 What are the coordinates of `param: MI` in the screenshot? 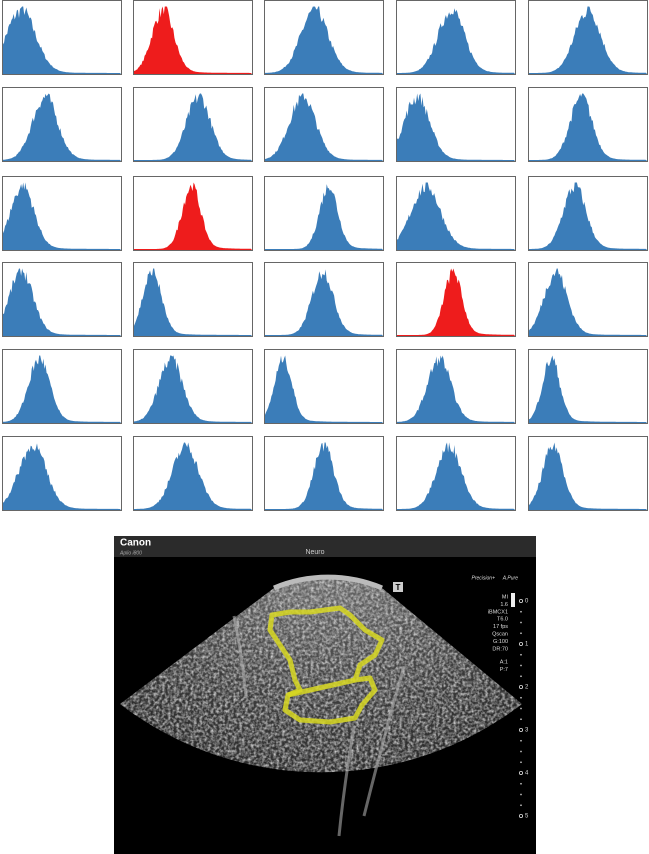 It's located at (505, 597).